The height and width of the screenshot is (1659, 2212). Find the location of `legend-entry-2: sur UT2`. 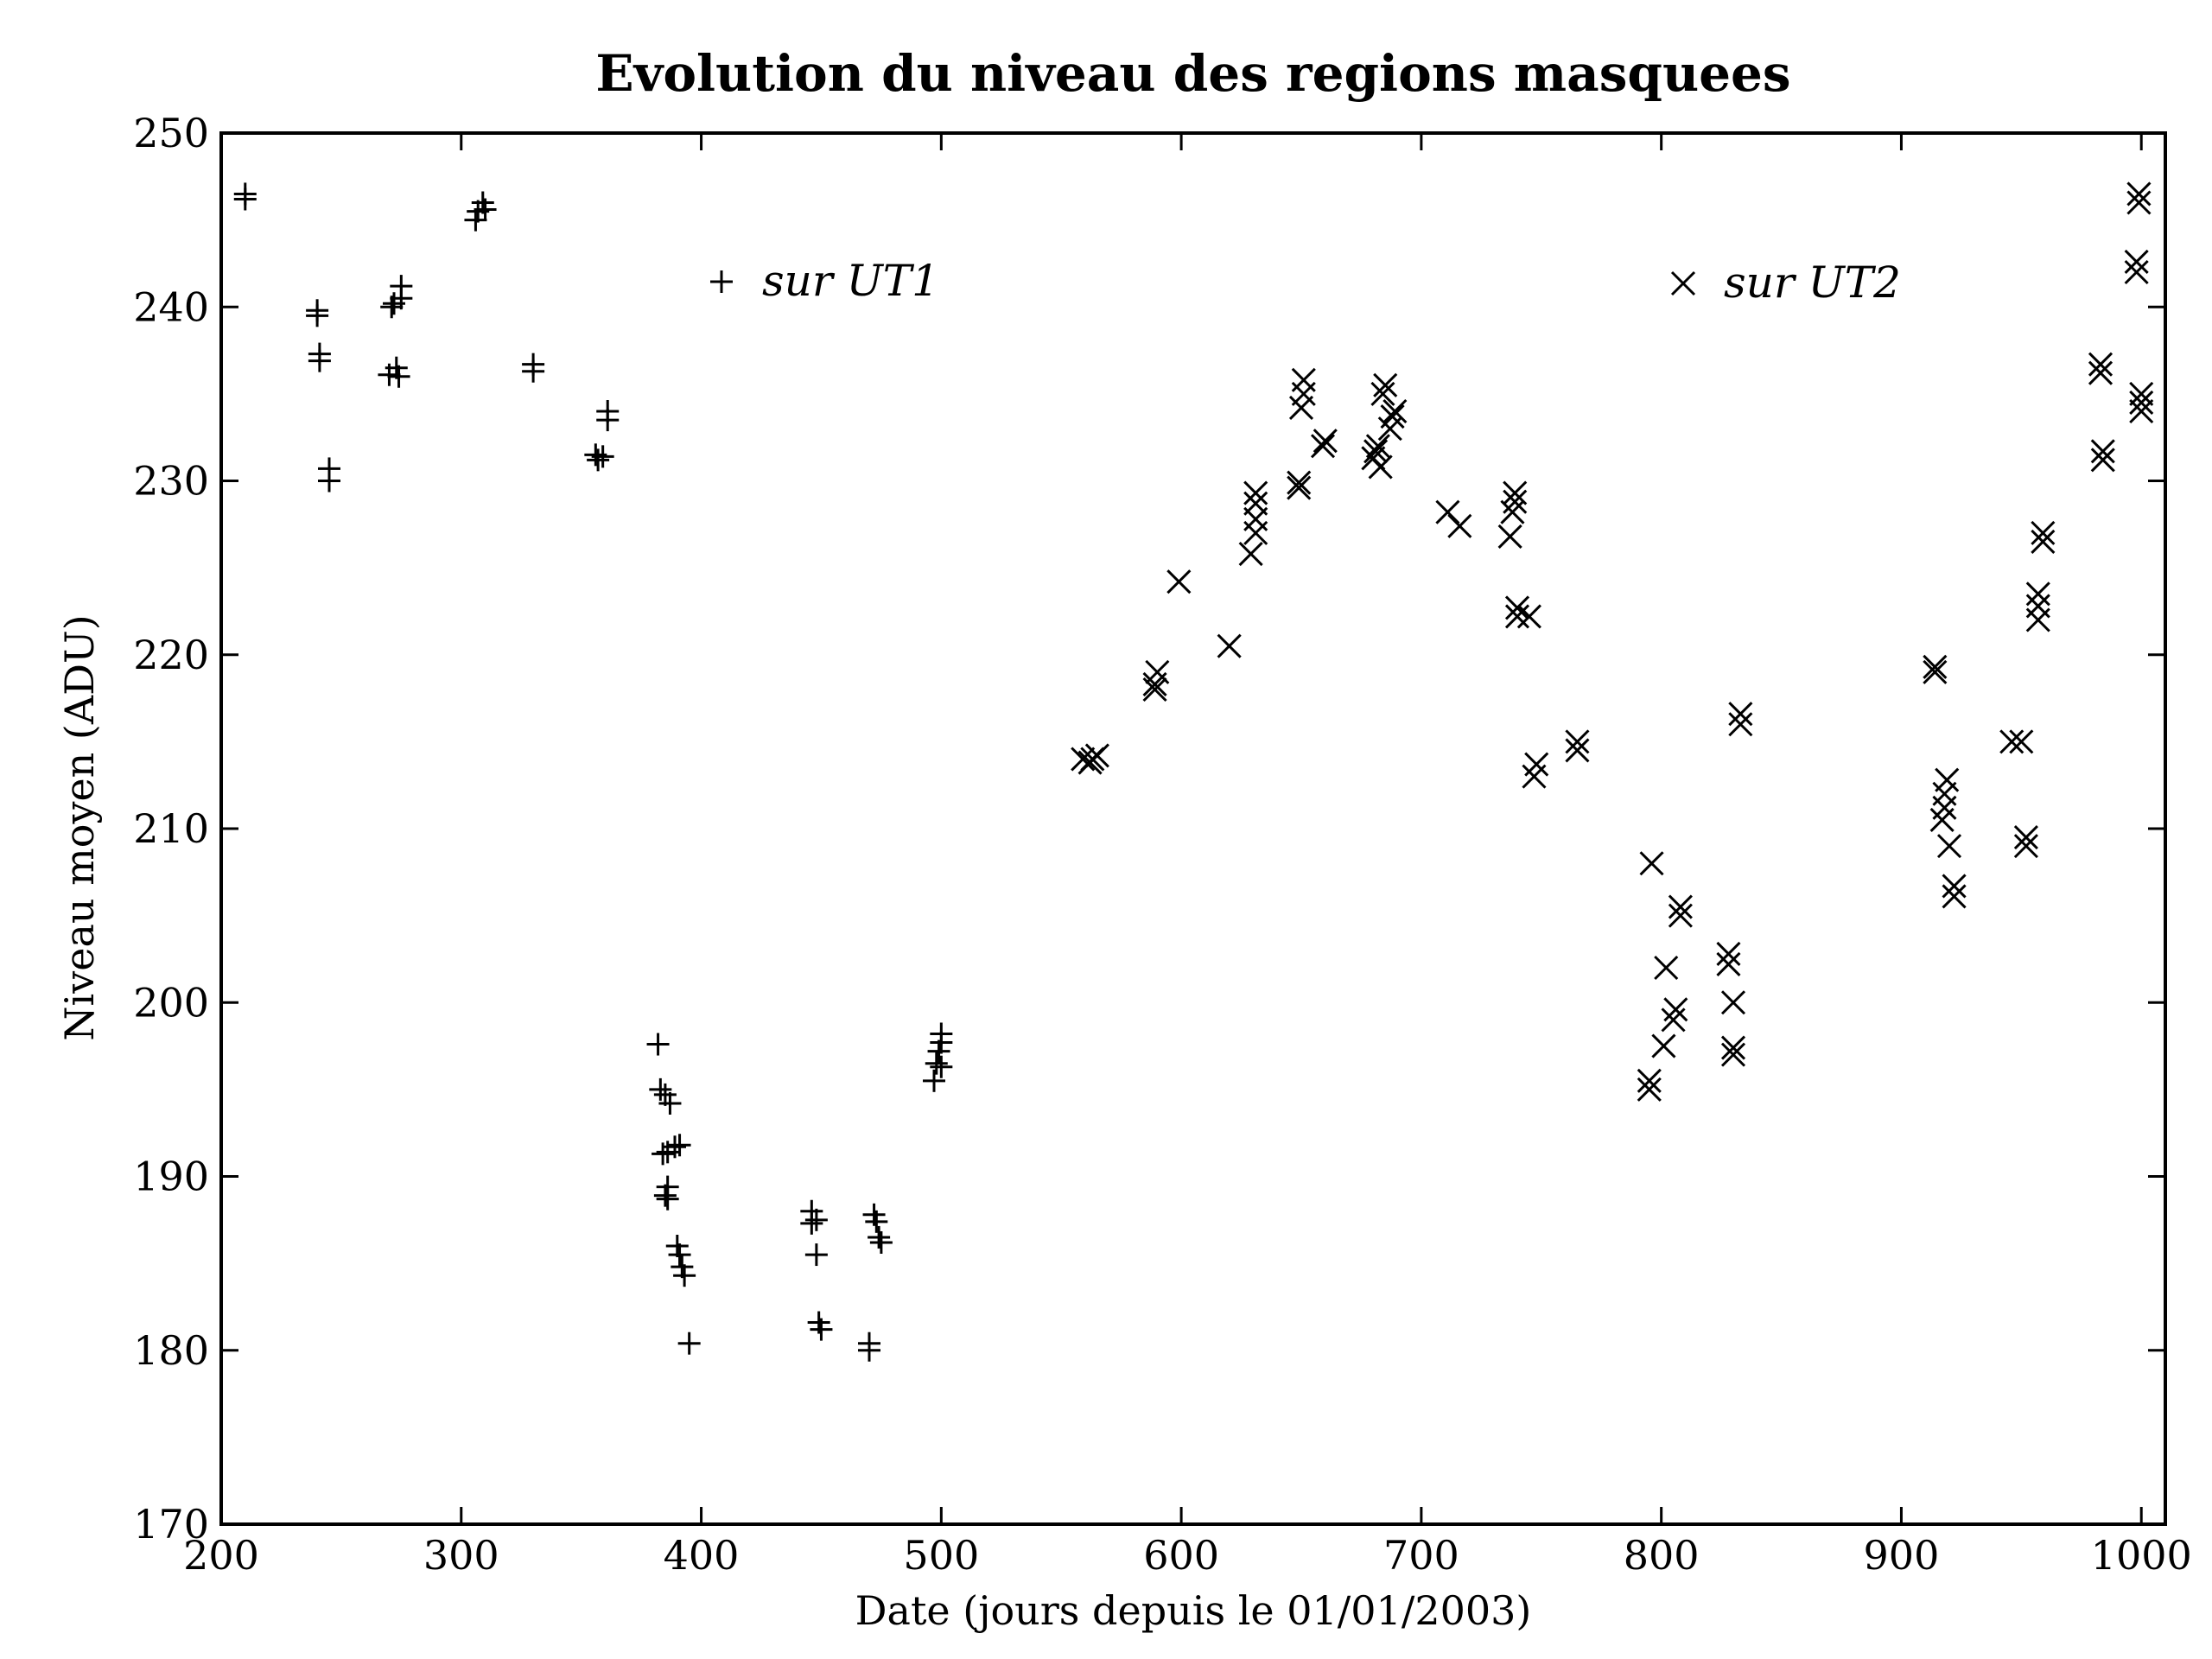

legend-entry-2: sur UT2 is located at coordinates (1785, 282).